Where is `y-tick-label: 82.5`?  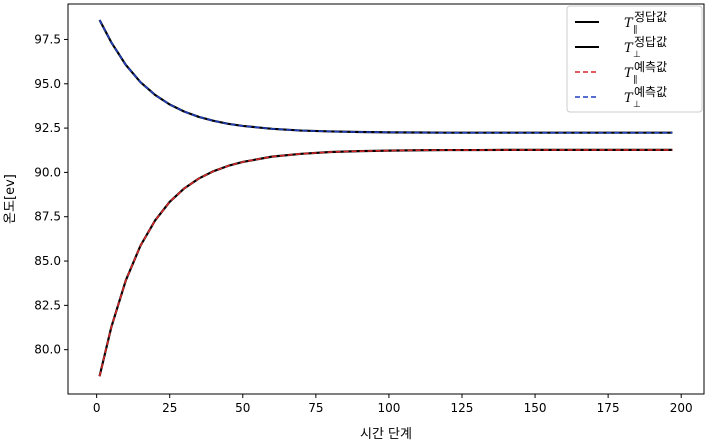 y-tick-label: 82.5 is located at coordinates (47, 305).